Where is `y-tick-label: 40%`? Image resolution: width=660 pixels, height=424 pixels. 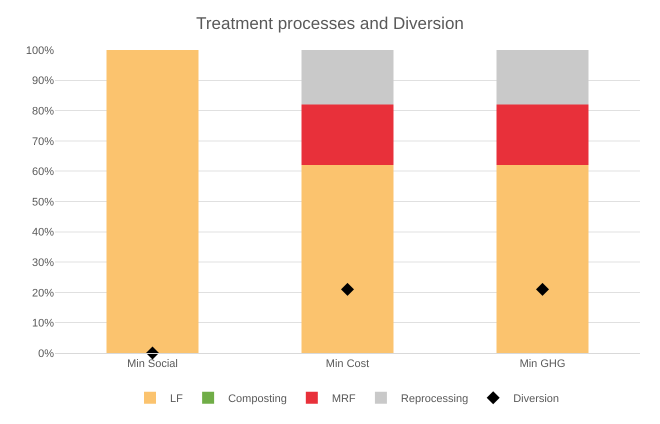 y-tick-label: 40% is located at coordinates (43, 232).